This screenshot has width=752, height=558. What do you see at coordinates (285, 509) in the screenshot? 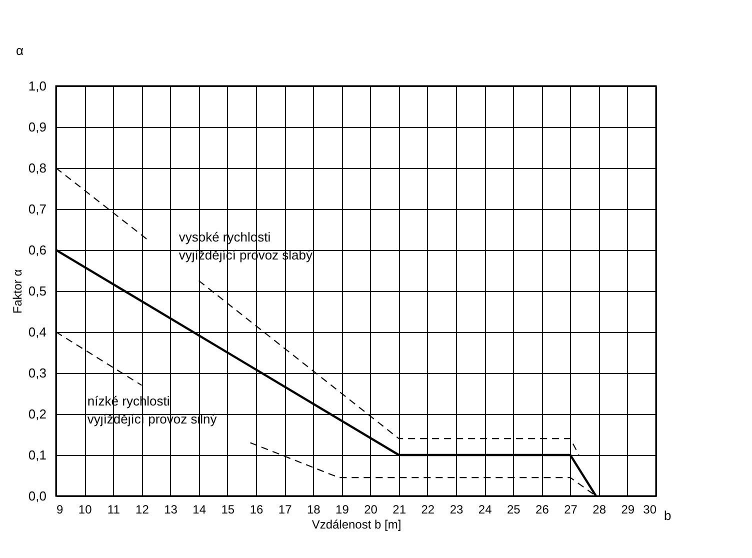
I see `x-tick-label: 17` at bounding box center [285, 509].